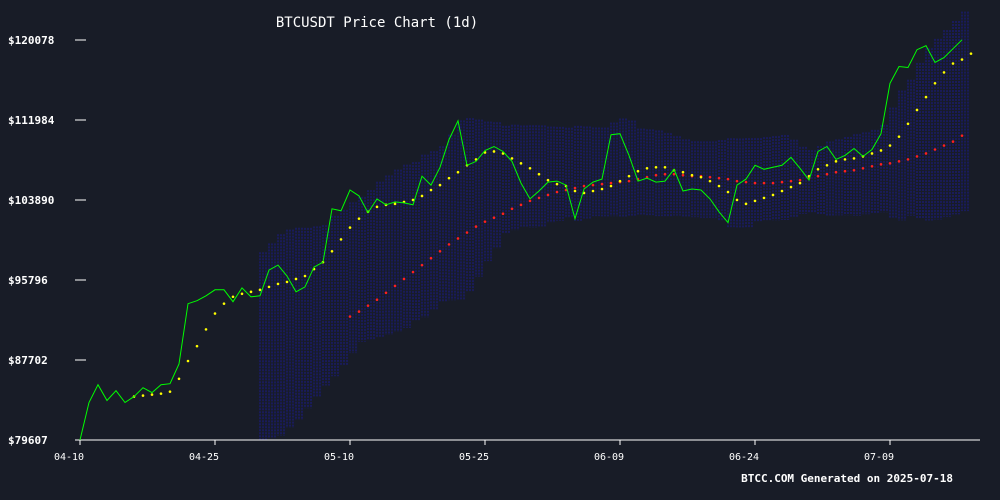 The height and width of the screenshot is (500, 1000). Describe the element at coordinates (31, 120) in the screenshot. I see `y-tick-label: $111984` at that location.